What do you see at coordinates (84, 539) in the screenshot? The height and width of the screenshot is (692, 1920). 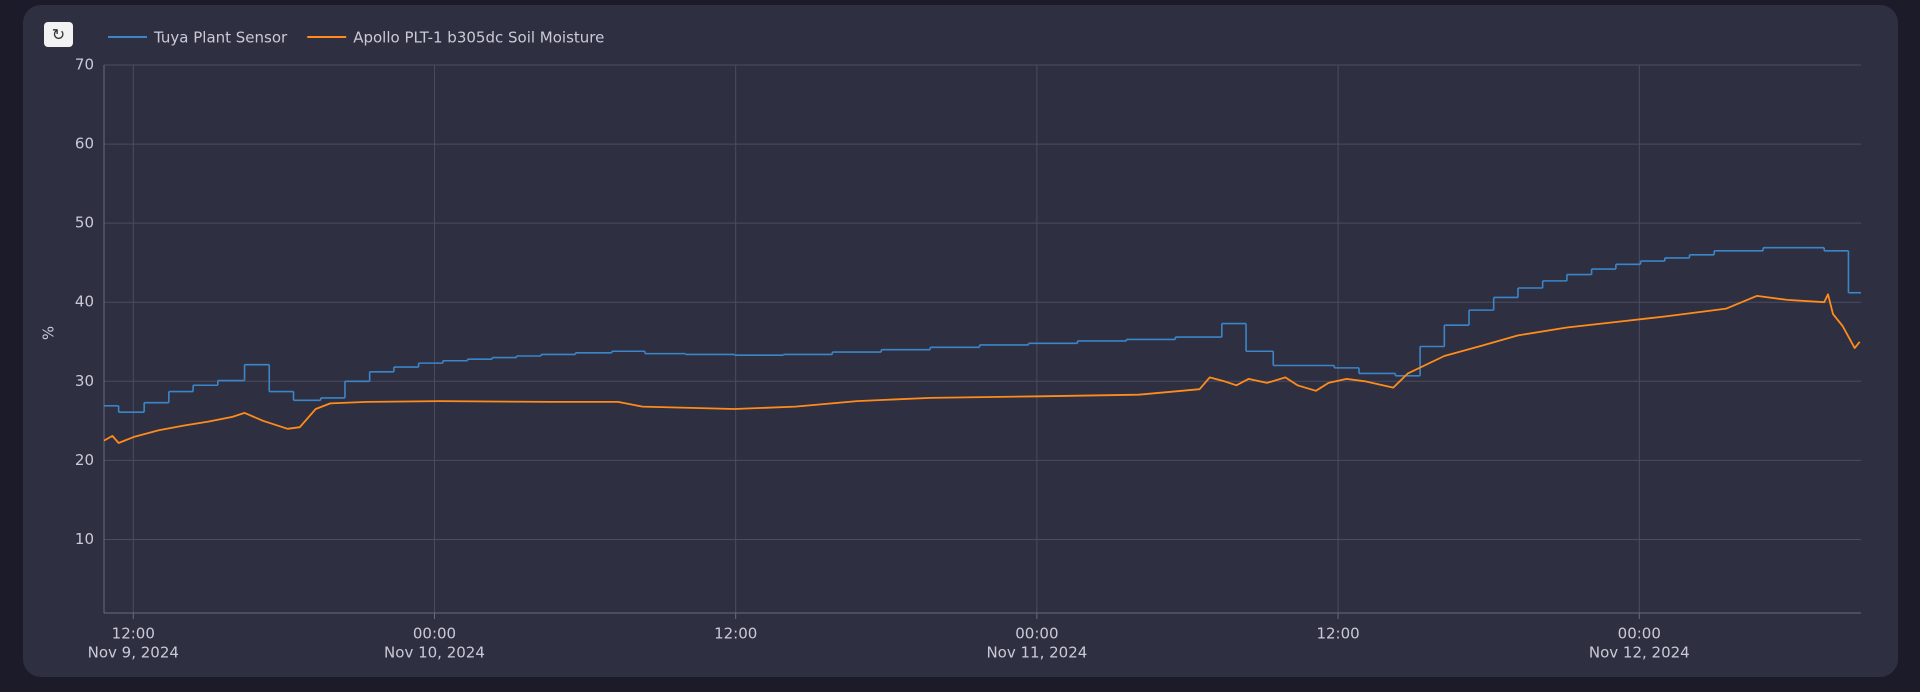 I see `y-tick-label: 10` at bounding box center [84, 539].